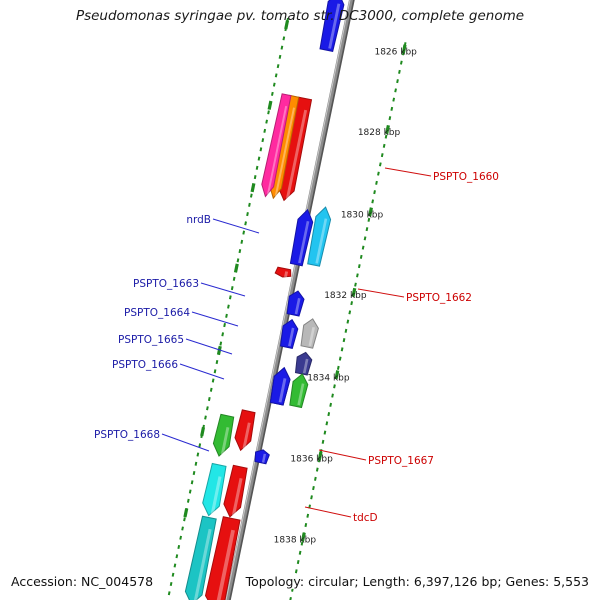 The height and width of the screenshot is (600, 600). I want to click on gene-label: PSPTO_1662, so click(439, 298).